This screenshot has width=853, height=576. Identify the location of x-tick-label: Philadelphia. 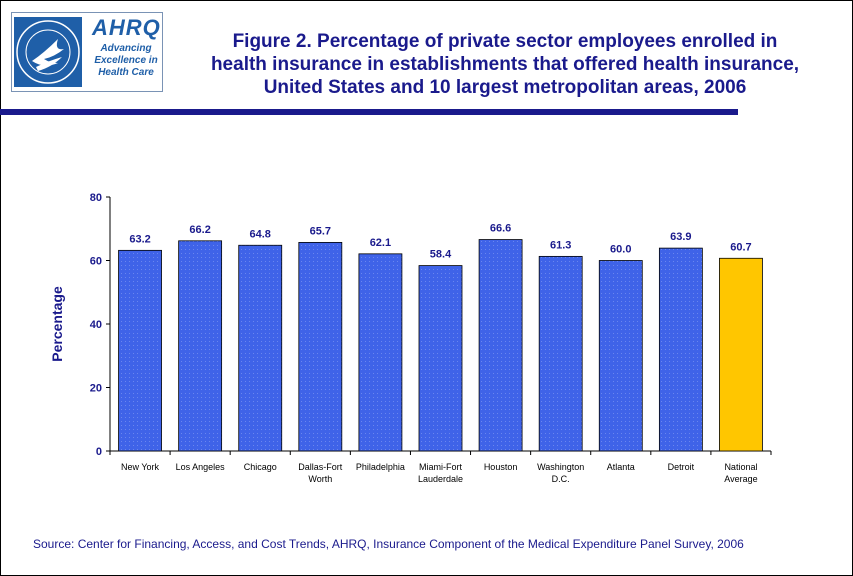
(380, 467).